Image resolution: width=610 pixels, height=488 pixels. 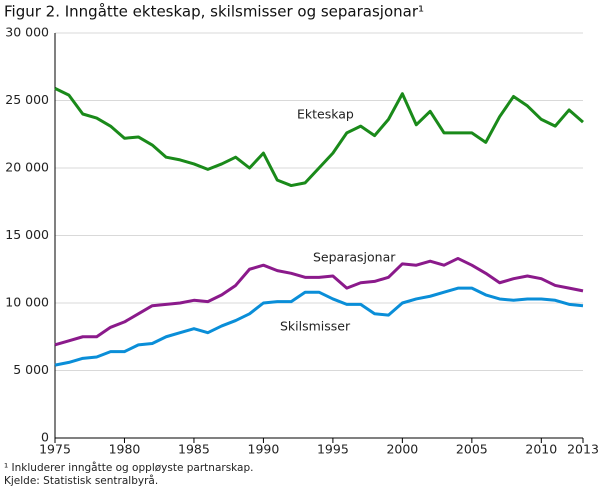 I want to click on y-tick-label: 25 000, so click(x=27, y=99).